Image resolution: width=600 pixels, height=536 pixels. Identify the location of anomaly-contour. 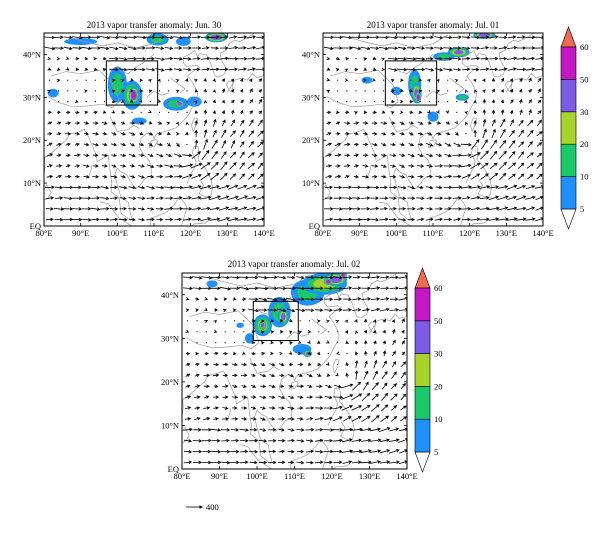
(283, 316).